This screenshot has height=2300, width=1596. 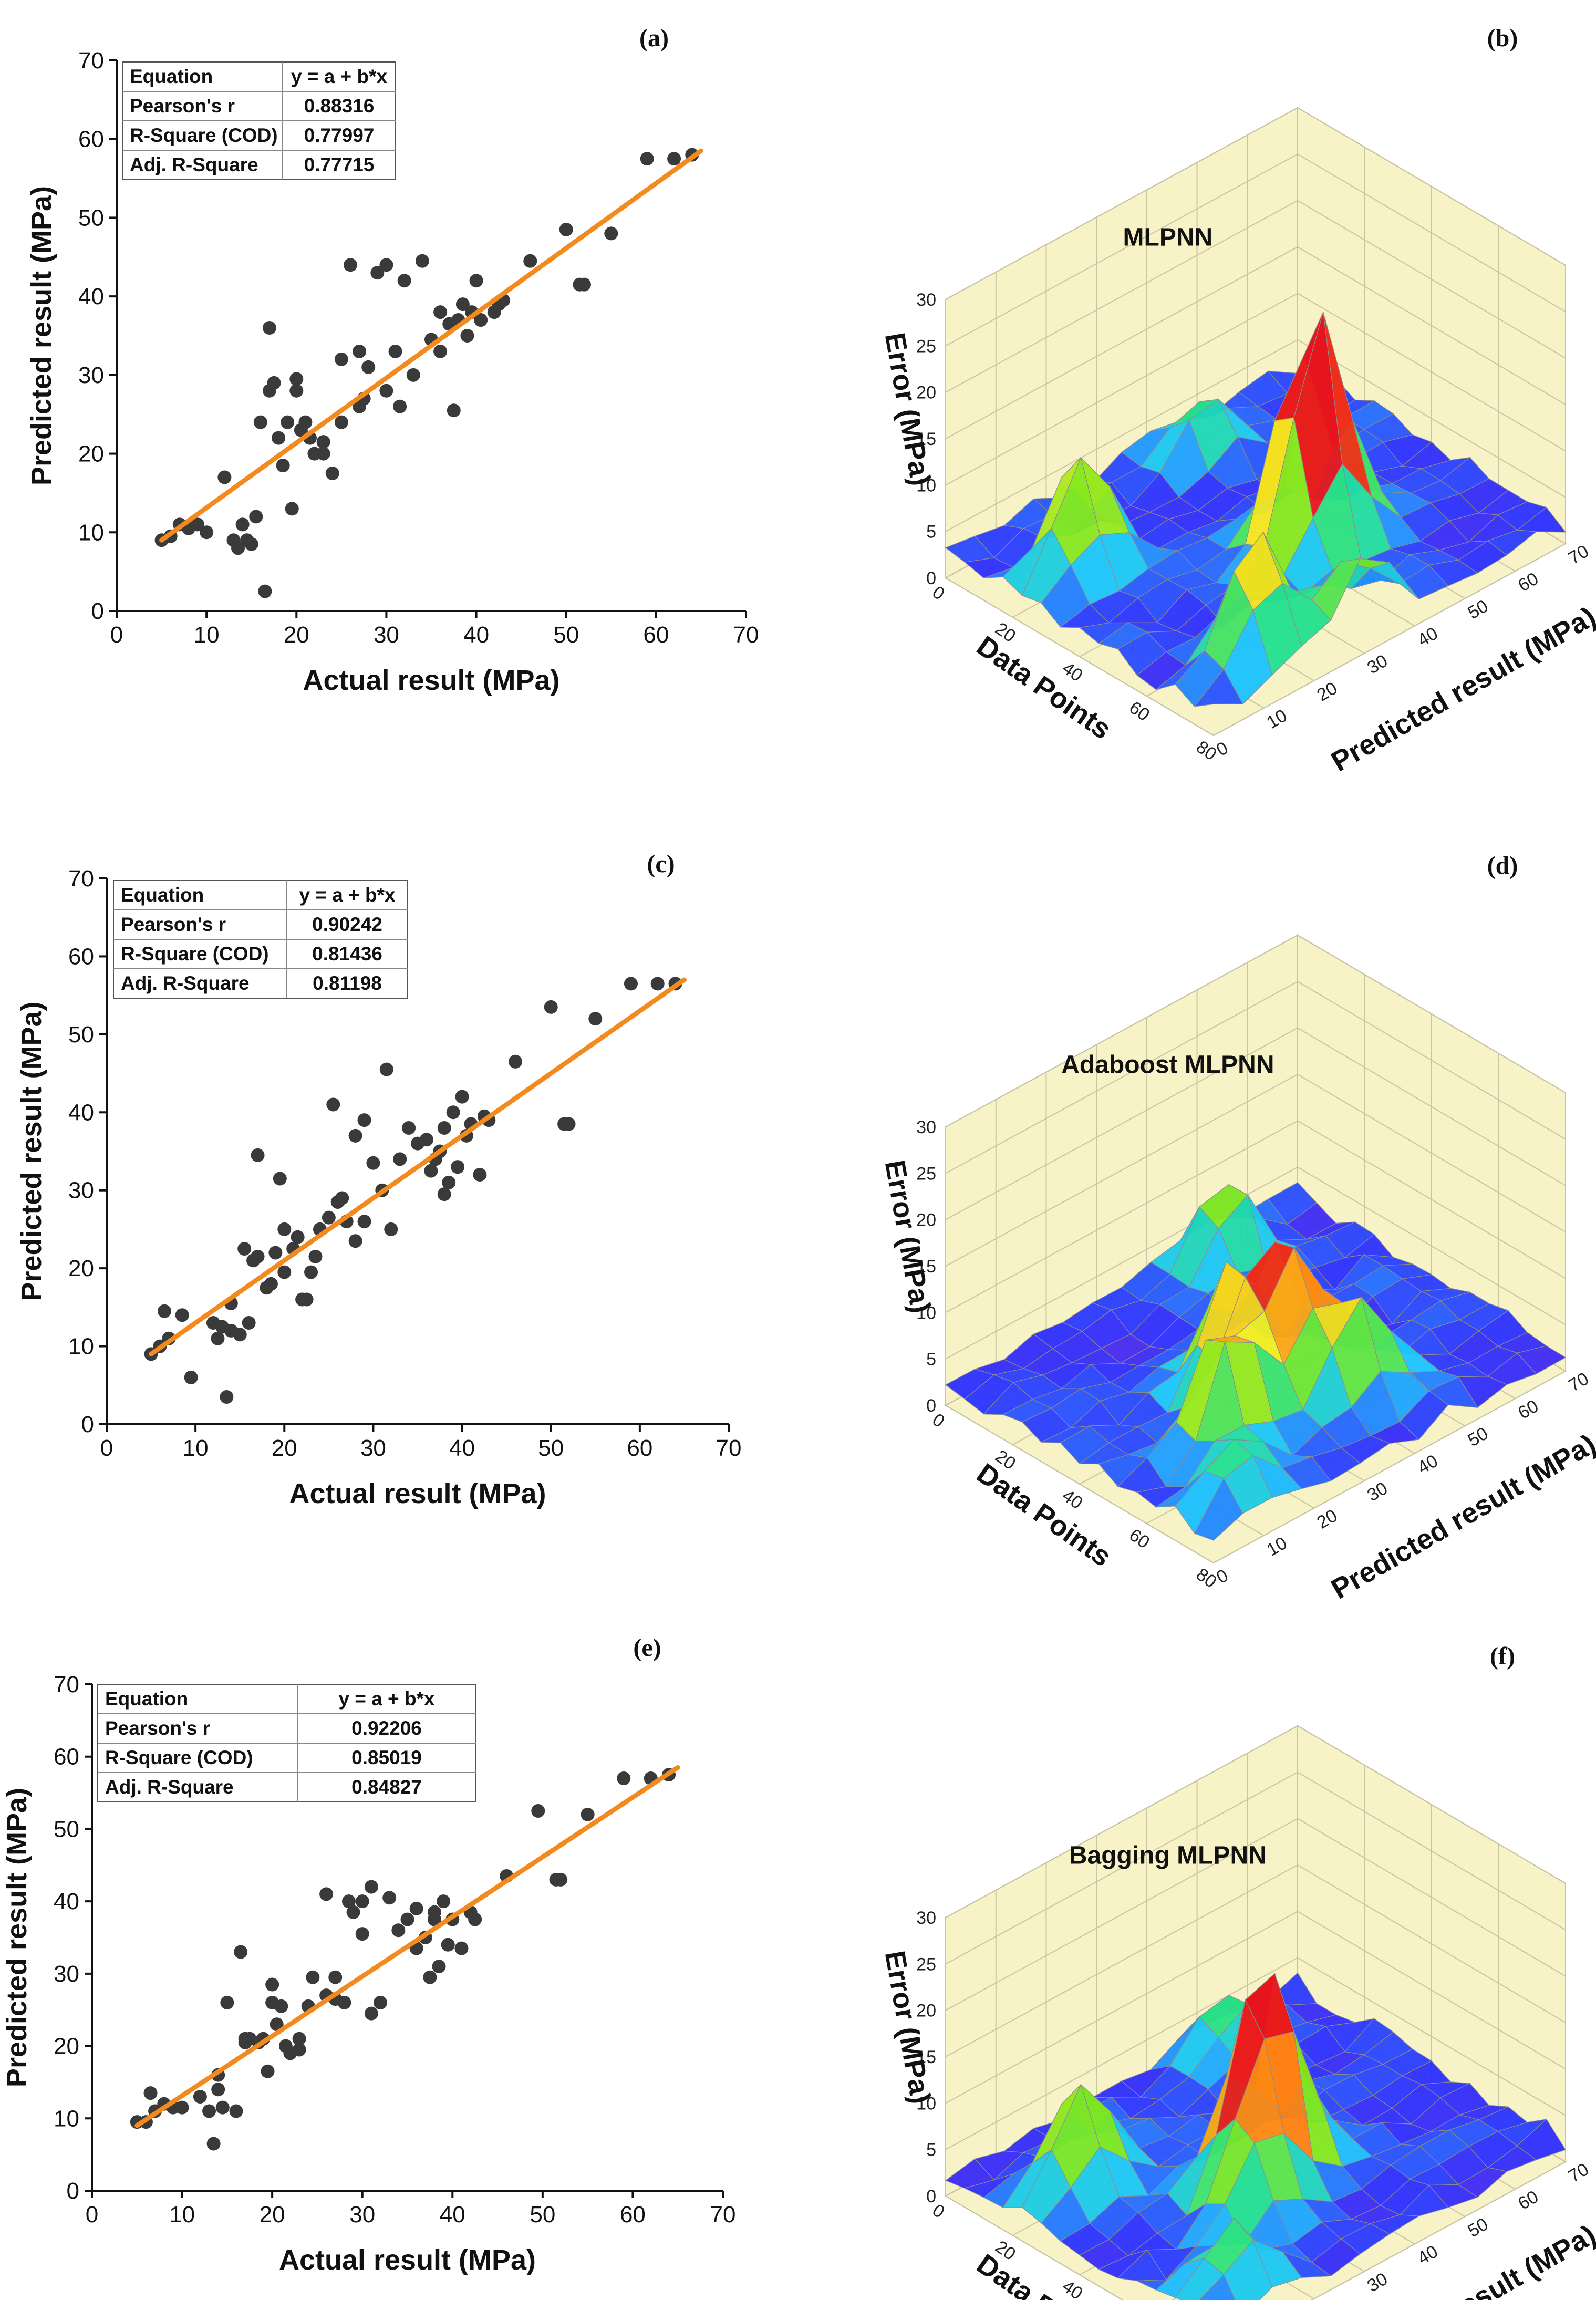 What do you see at coordinates (661, 864) in the screenshot?
I see `panel-label: (c)` at bounding box center [661, 864].